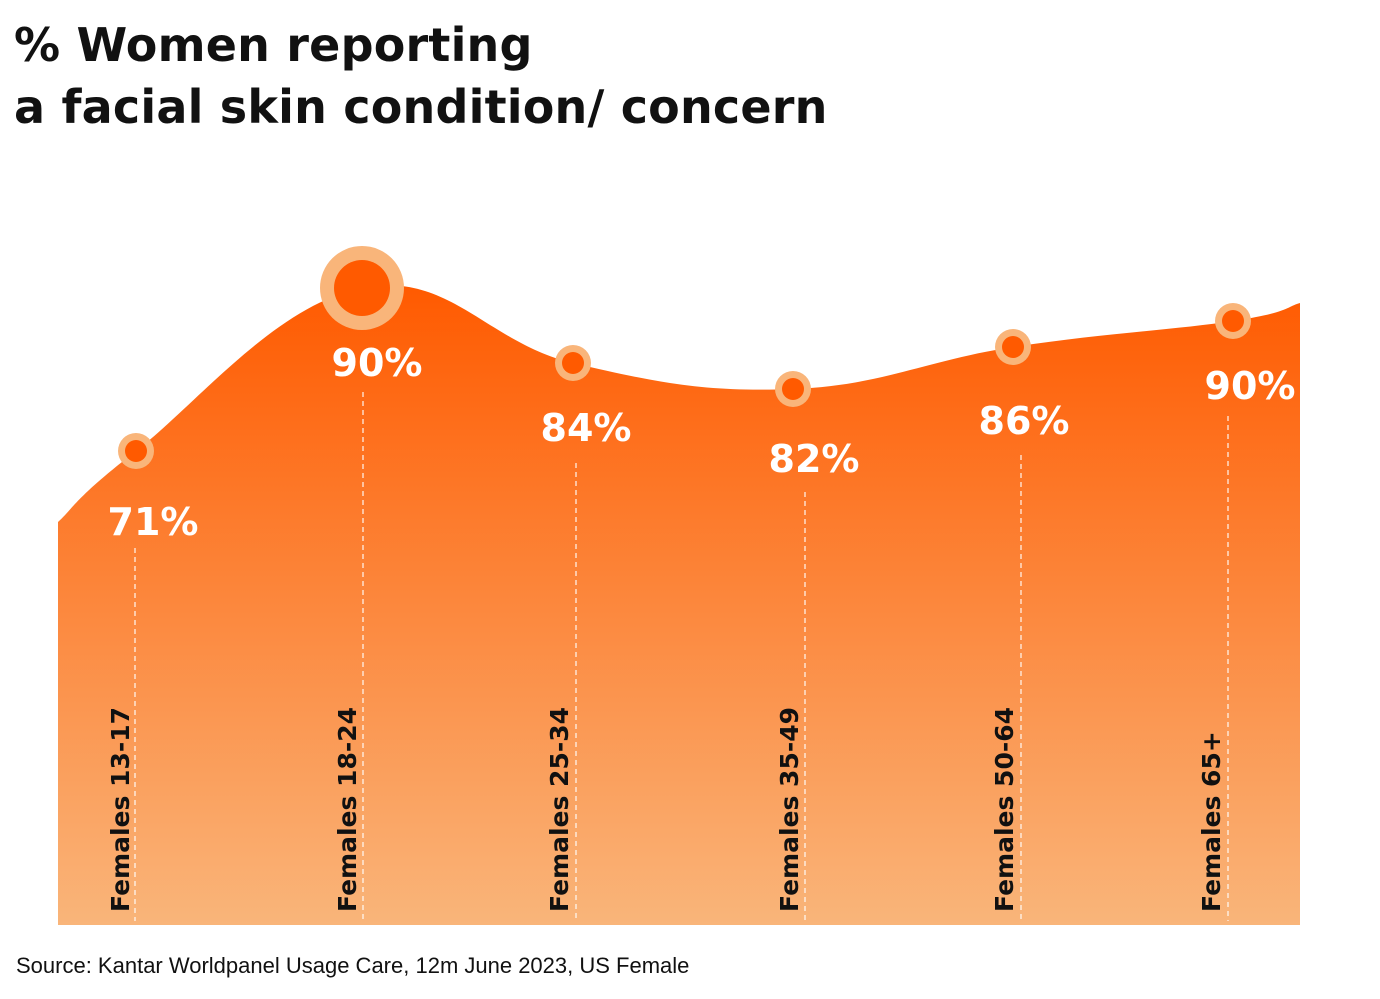  Describe the element at coordinates (814, 459) in the screenshot. I see `data-label: 82%` at that location.